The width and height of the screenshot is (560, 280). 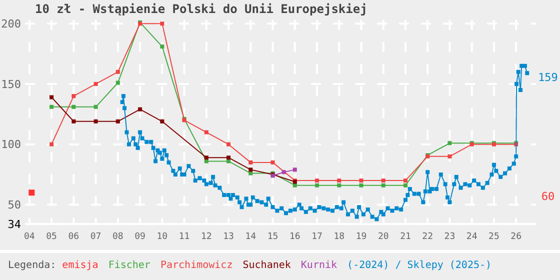 What do you see at coordinates (266, 265) in the screenshot?
I see `text: Suchanek` at bounding box center [266, 265].